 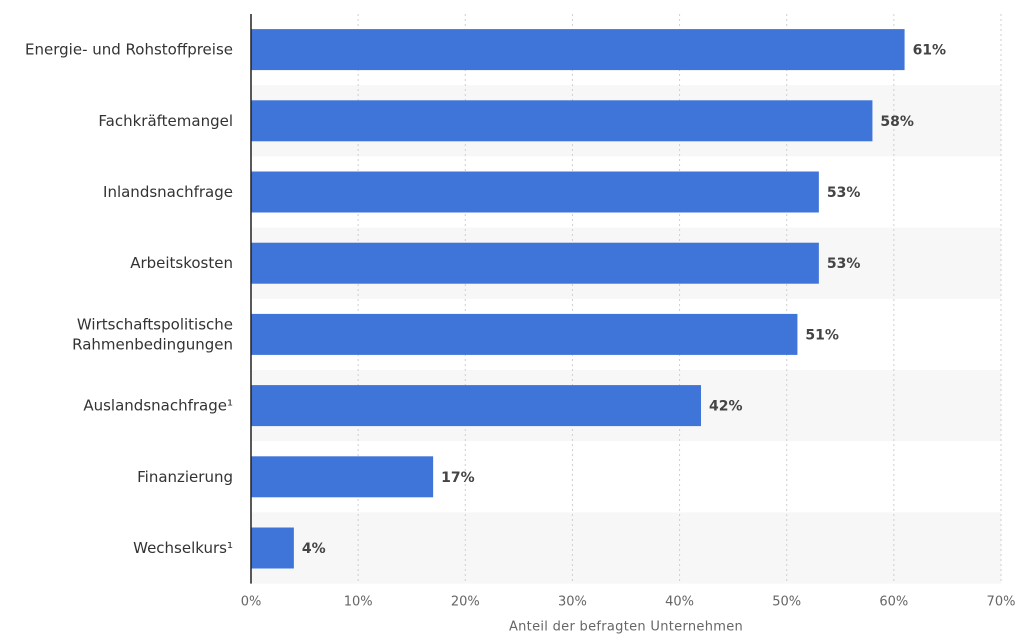 What do you see at coordinates (152, 334) in the screenshot?
I see `category-label: Wirtschaftspolitische Rahmenbedingungen` at bounding box center [152, 334].